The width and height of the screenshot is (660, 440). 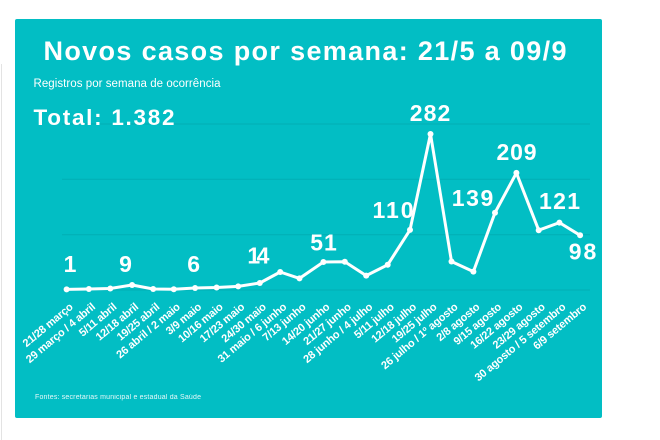 I want to click on svg-text: 139, so click(x=473, y=198).